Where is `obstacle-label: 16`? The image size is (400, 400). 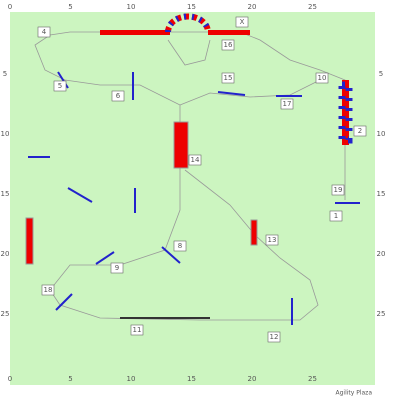
obstacle-label: 16 is located at coordinates (228, 45).